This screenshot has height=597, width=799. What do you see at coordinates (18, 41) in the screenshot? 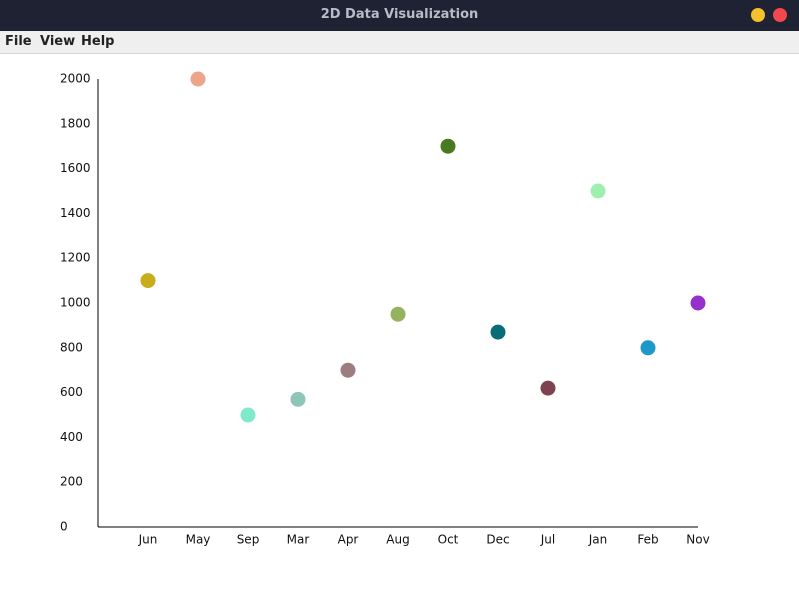
I see `menu-file: File` at bounding box center [18, 41].